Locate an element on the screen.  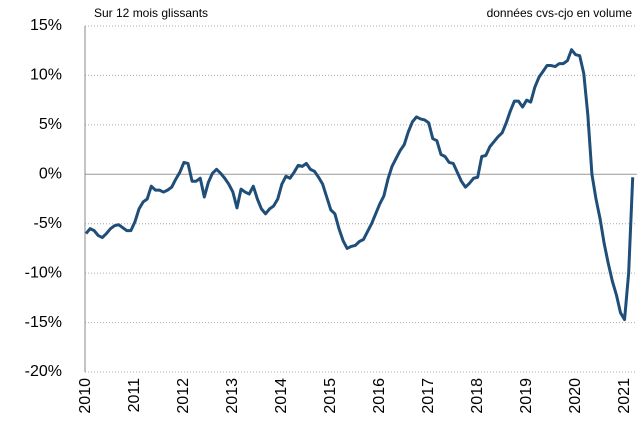
x-tick-label: 2016 is located at coordinates (379, 396).